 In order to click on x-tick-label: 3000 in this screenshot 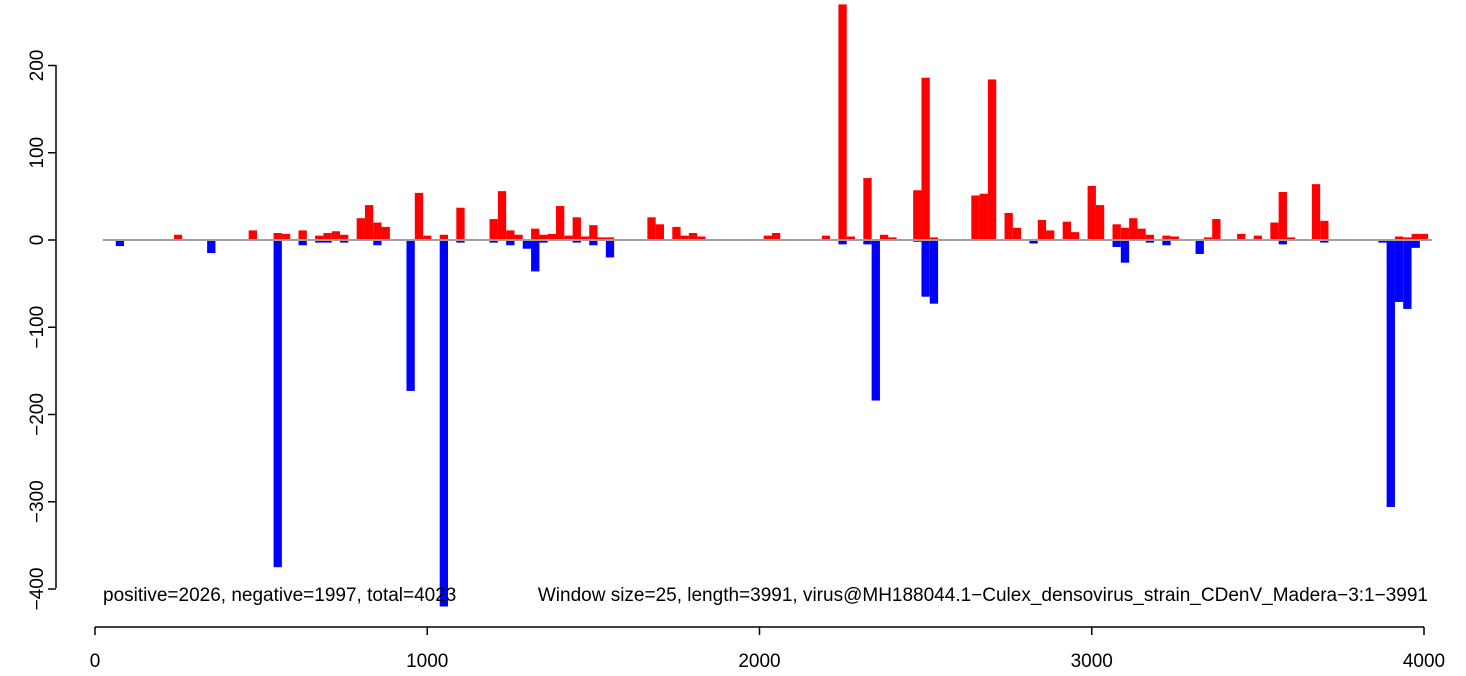, I will do `click(1092, 661)`.